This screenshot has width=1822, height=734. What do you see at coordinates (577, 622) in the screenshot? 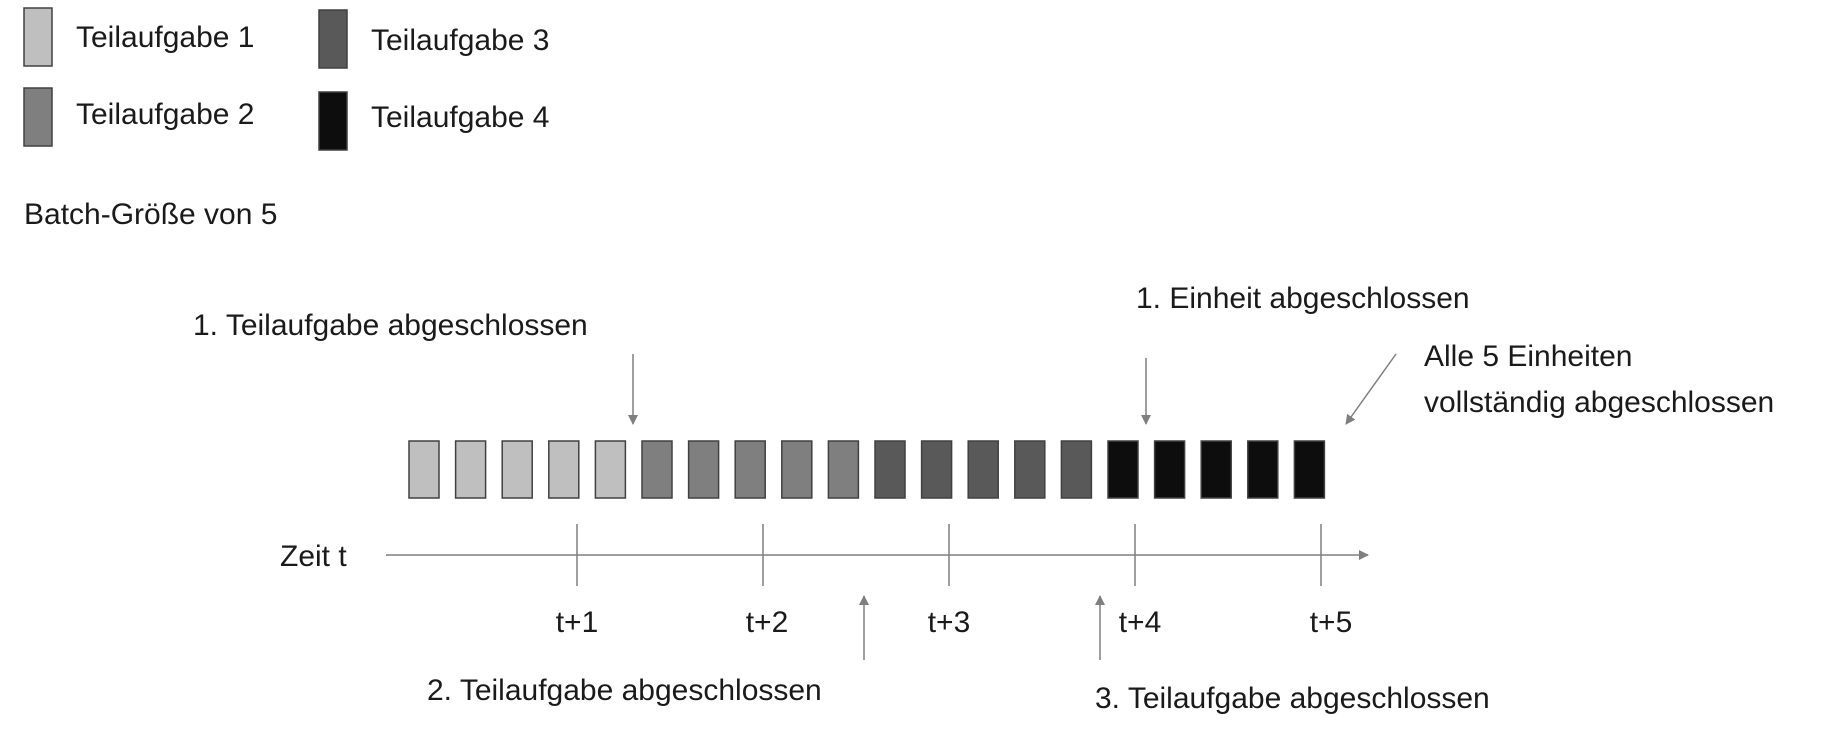
I see `tick-label-1: t+1` at bounding box center [577, 622].